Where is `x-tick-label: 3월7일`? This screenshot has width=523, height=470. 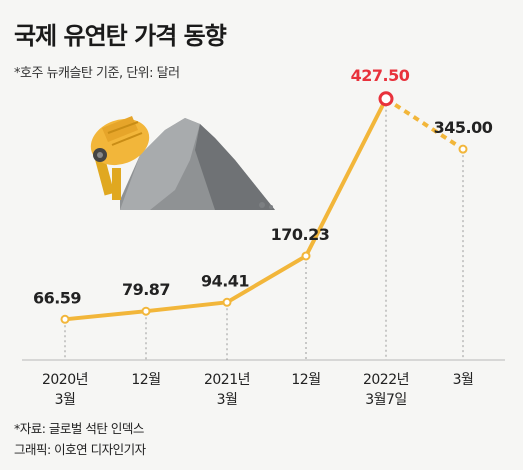
x-tick-label: 3월7일 is located at coordinates (386, 400).